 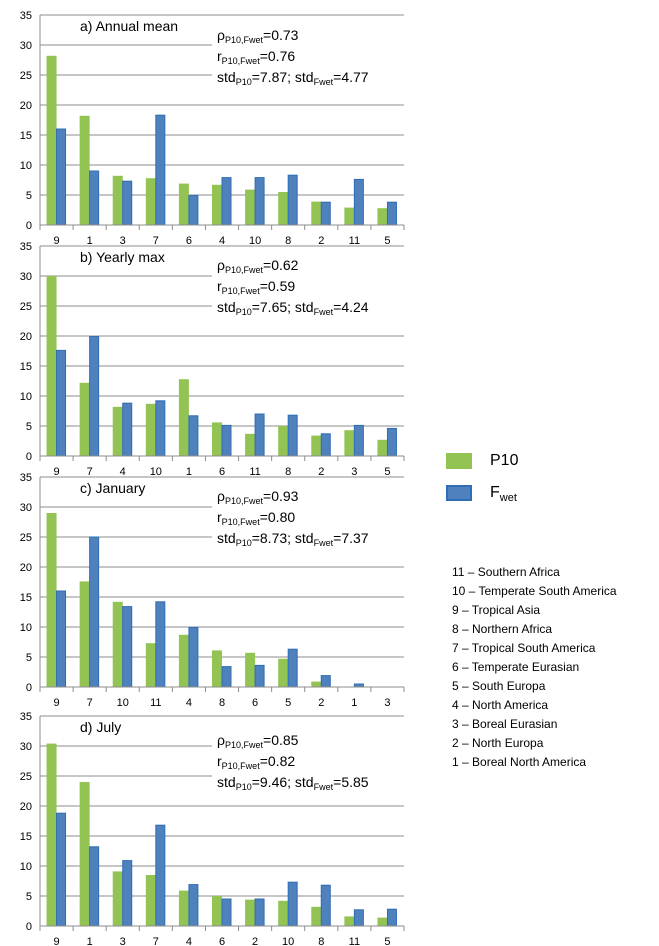 I want to click on rho-line: ρP10,Fwet=0.62, so click(x=258, y=266).